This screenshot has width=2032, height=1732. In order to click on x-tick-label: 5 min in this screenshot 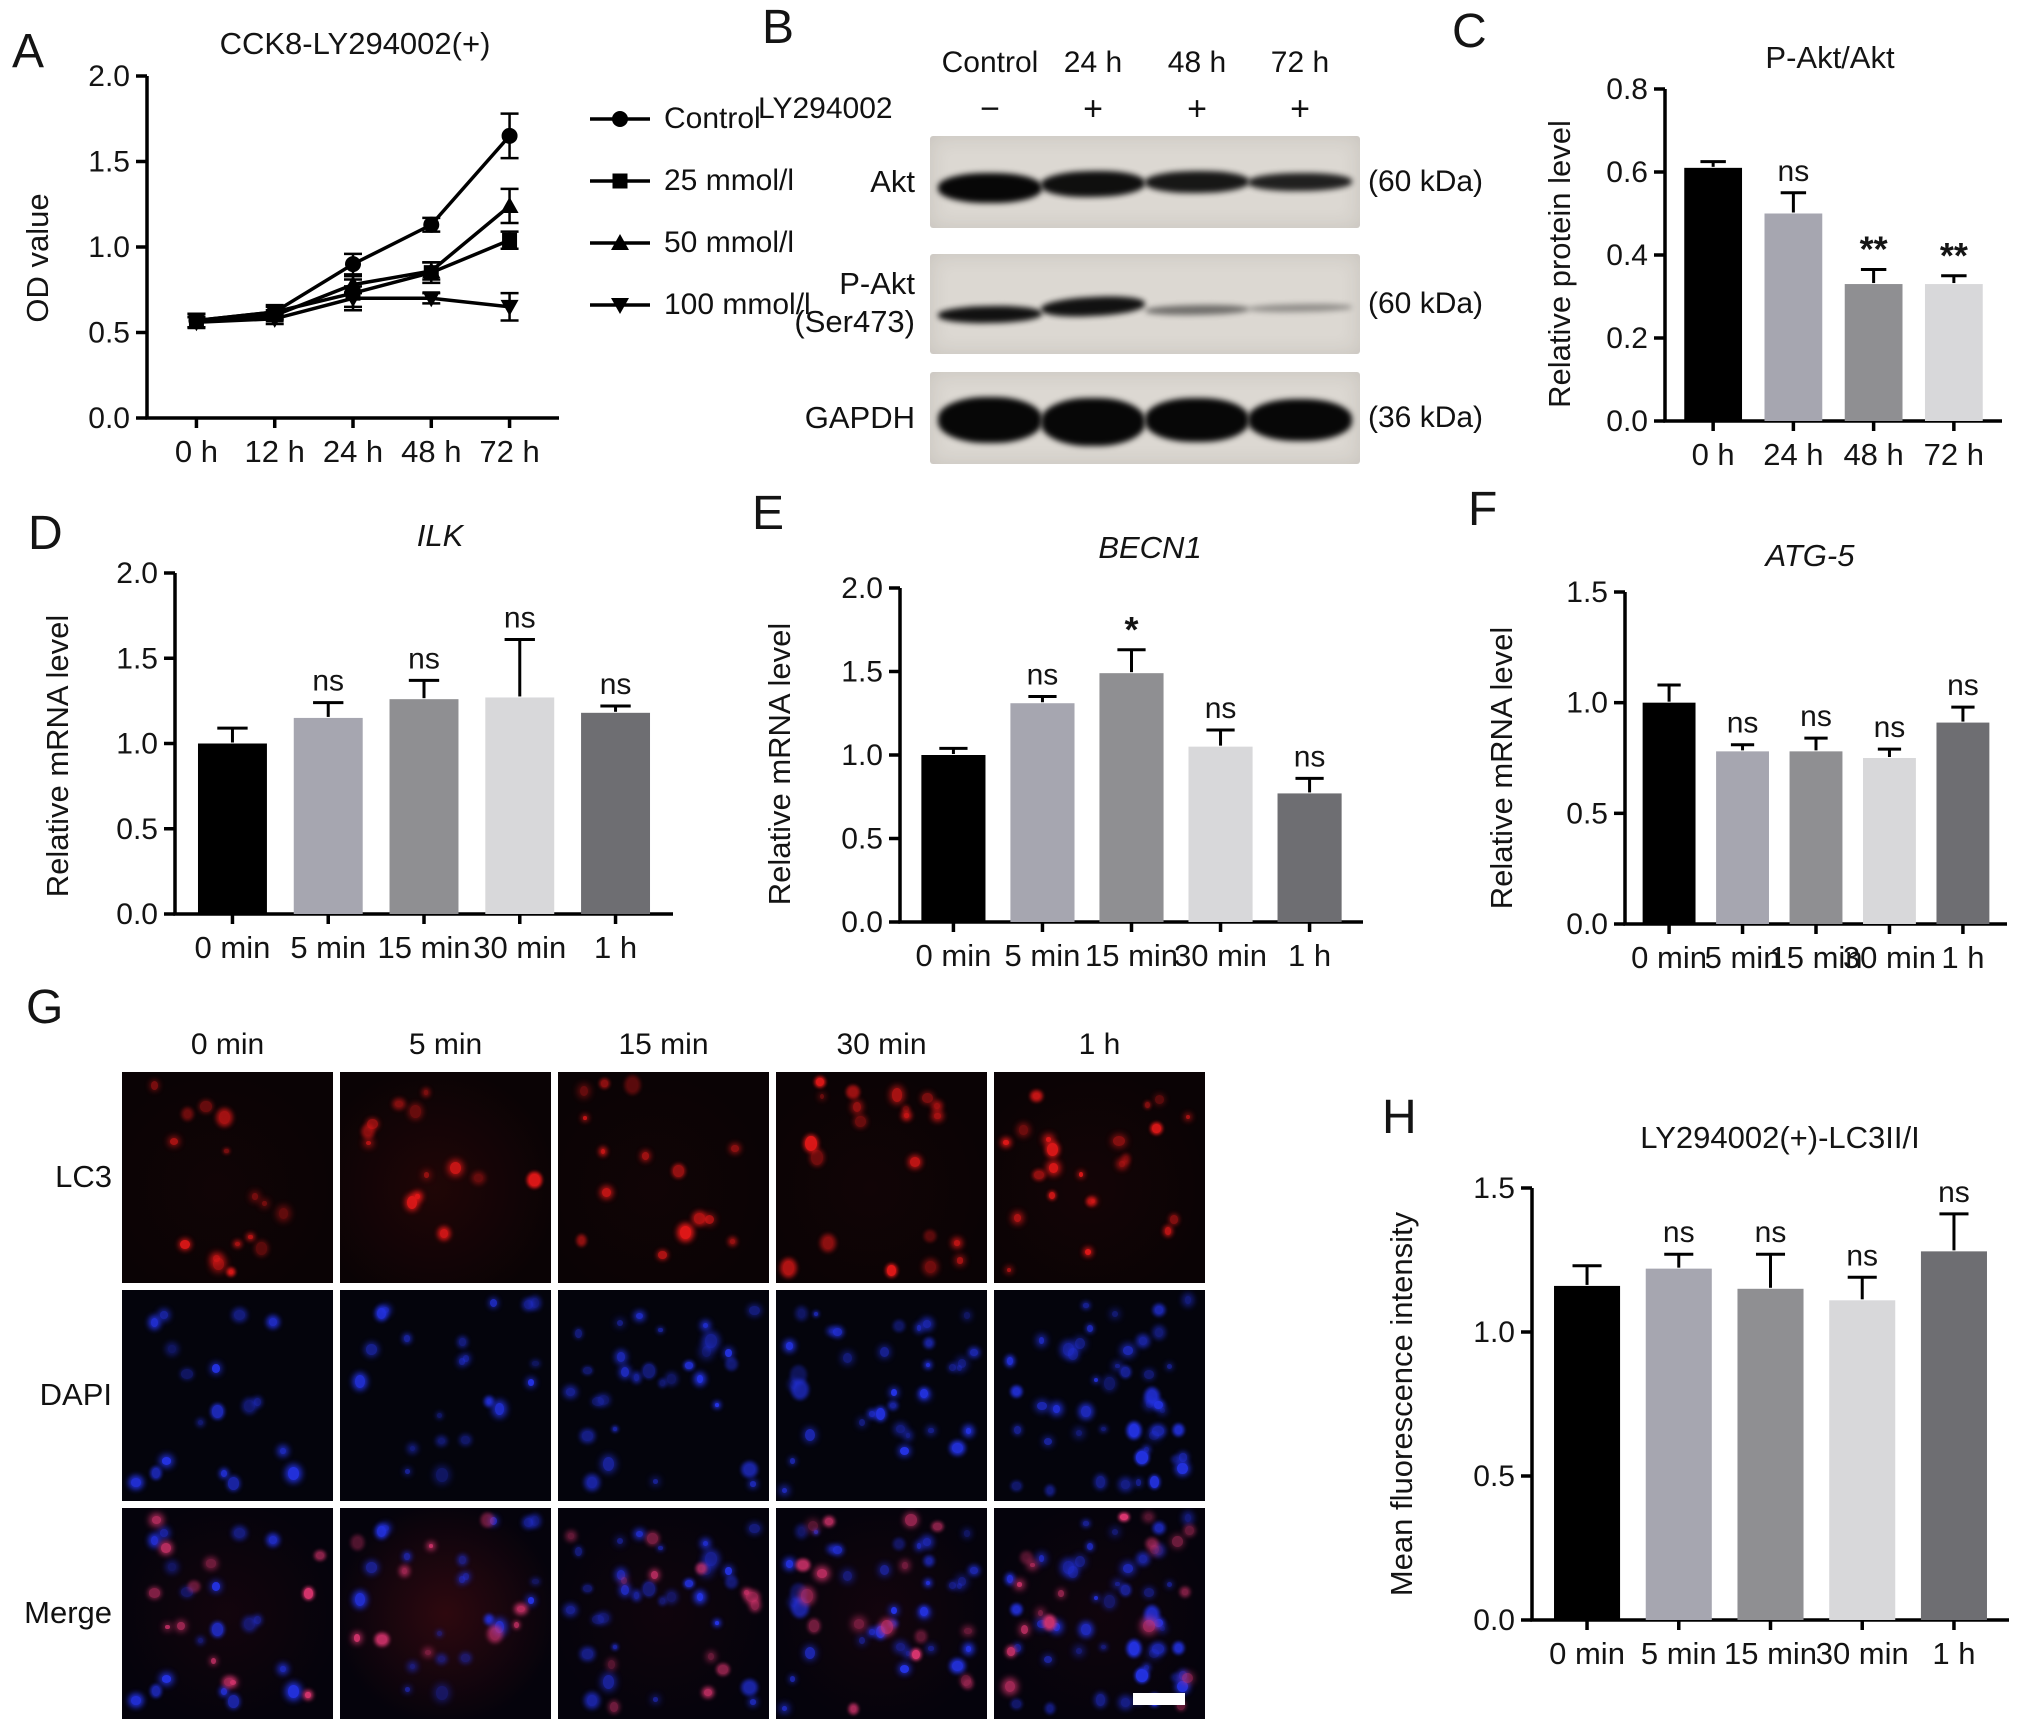, I will do `click(1043, 955)`.